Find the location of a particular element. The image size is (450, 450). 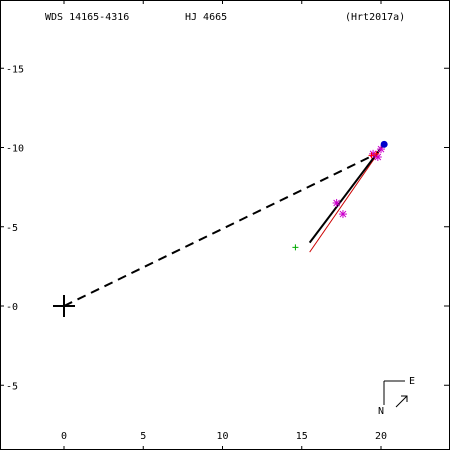

y-tick-label: -0 is located at coordinates (12, 307).